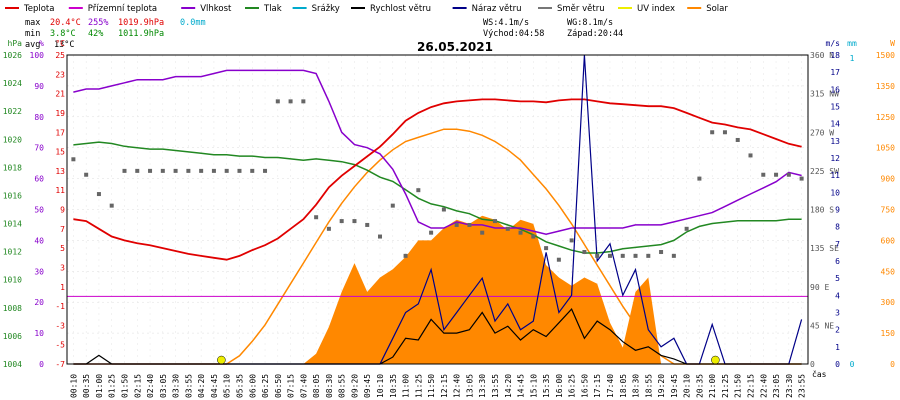  Describe the element at coordinates (60, 306) in the screenshot. I see `axis-degc-tick: -1` at that location.